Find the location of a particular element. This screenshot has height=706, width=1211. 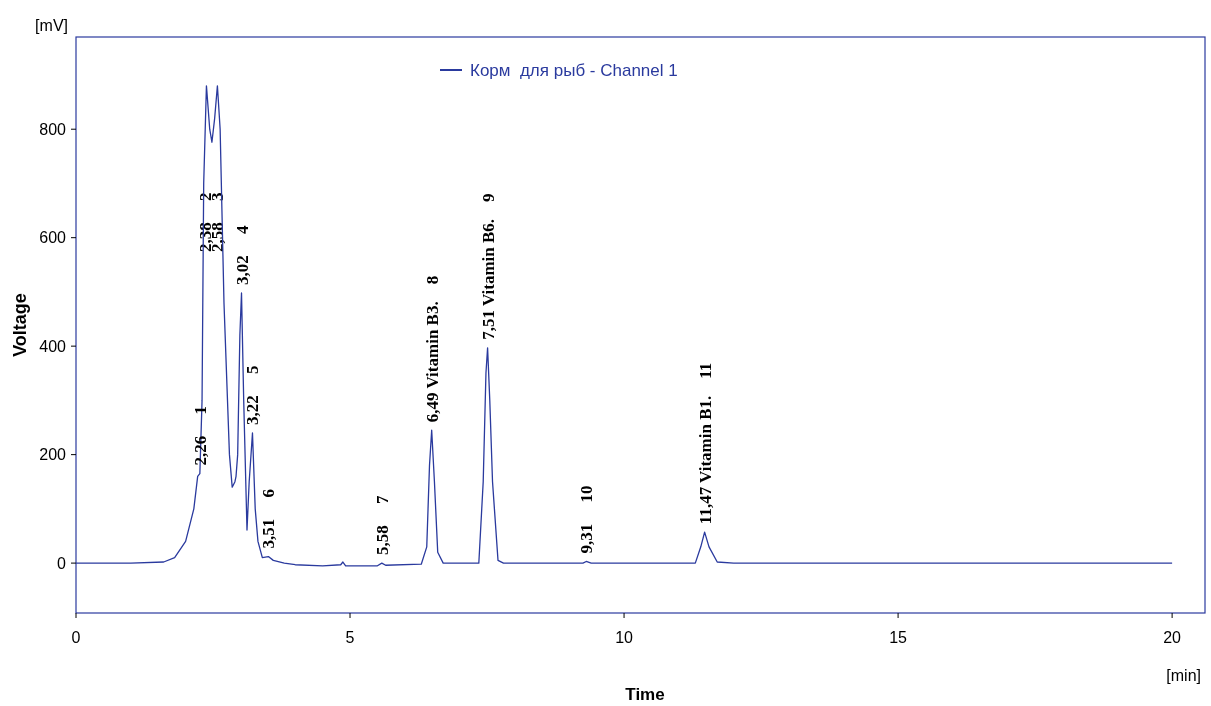

y-tick-label: 600 is located at coordinates (53, 238).